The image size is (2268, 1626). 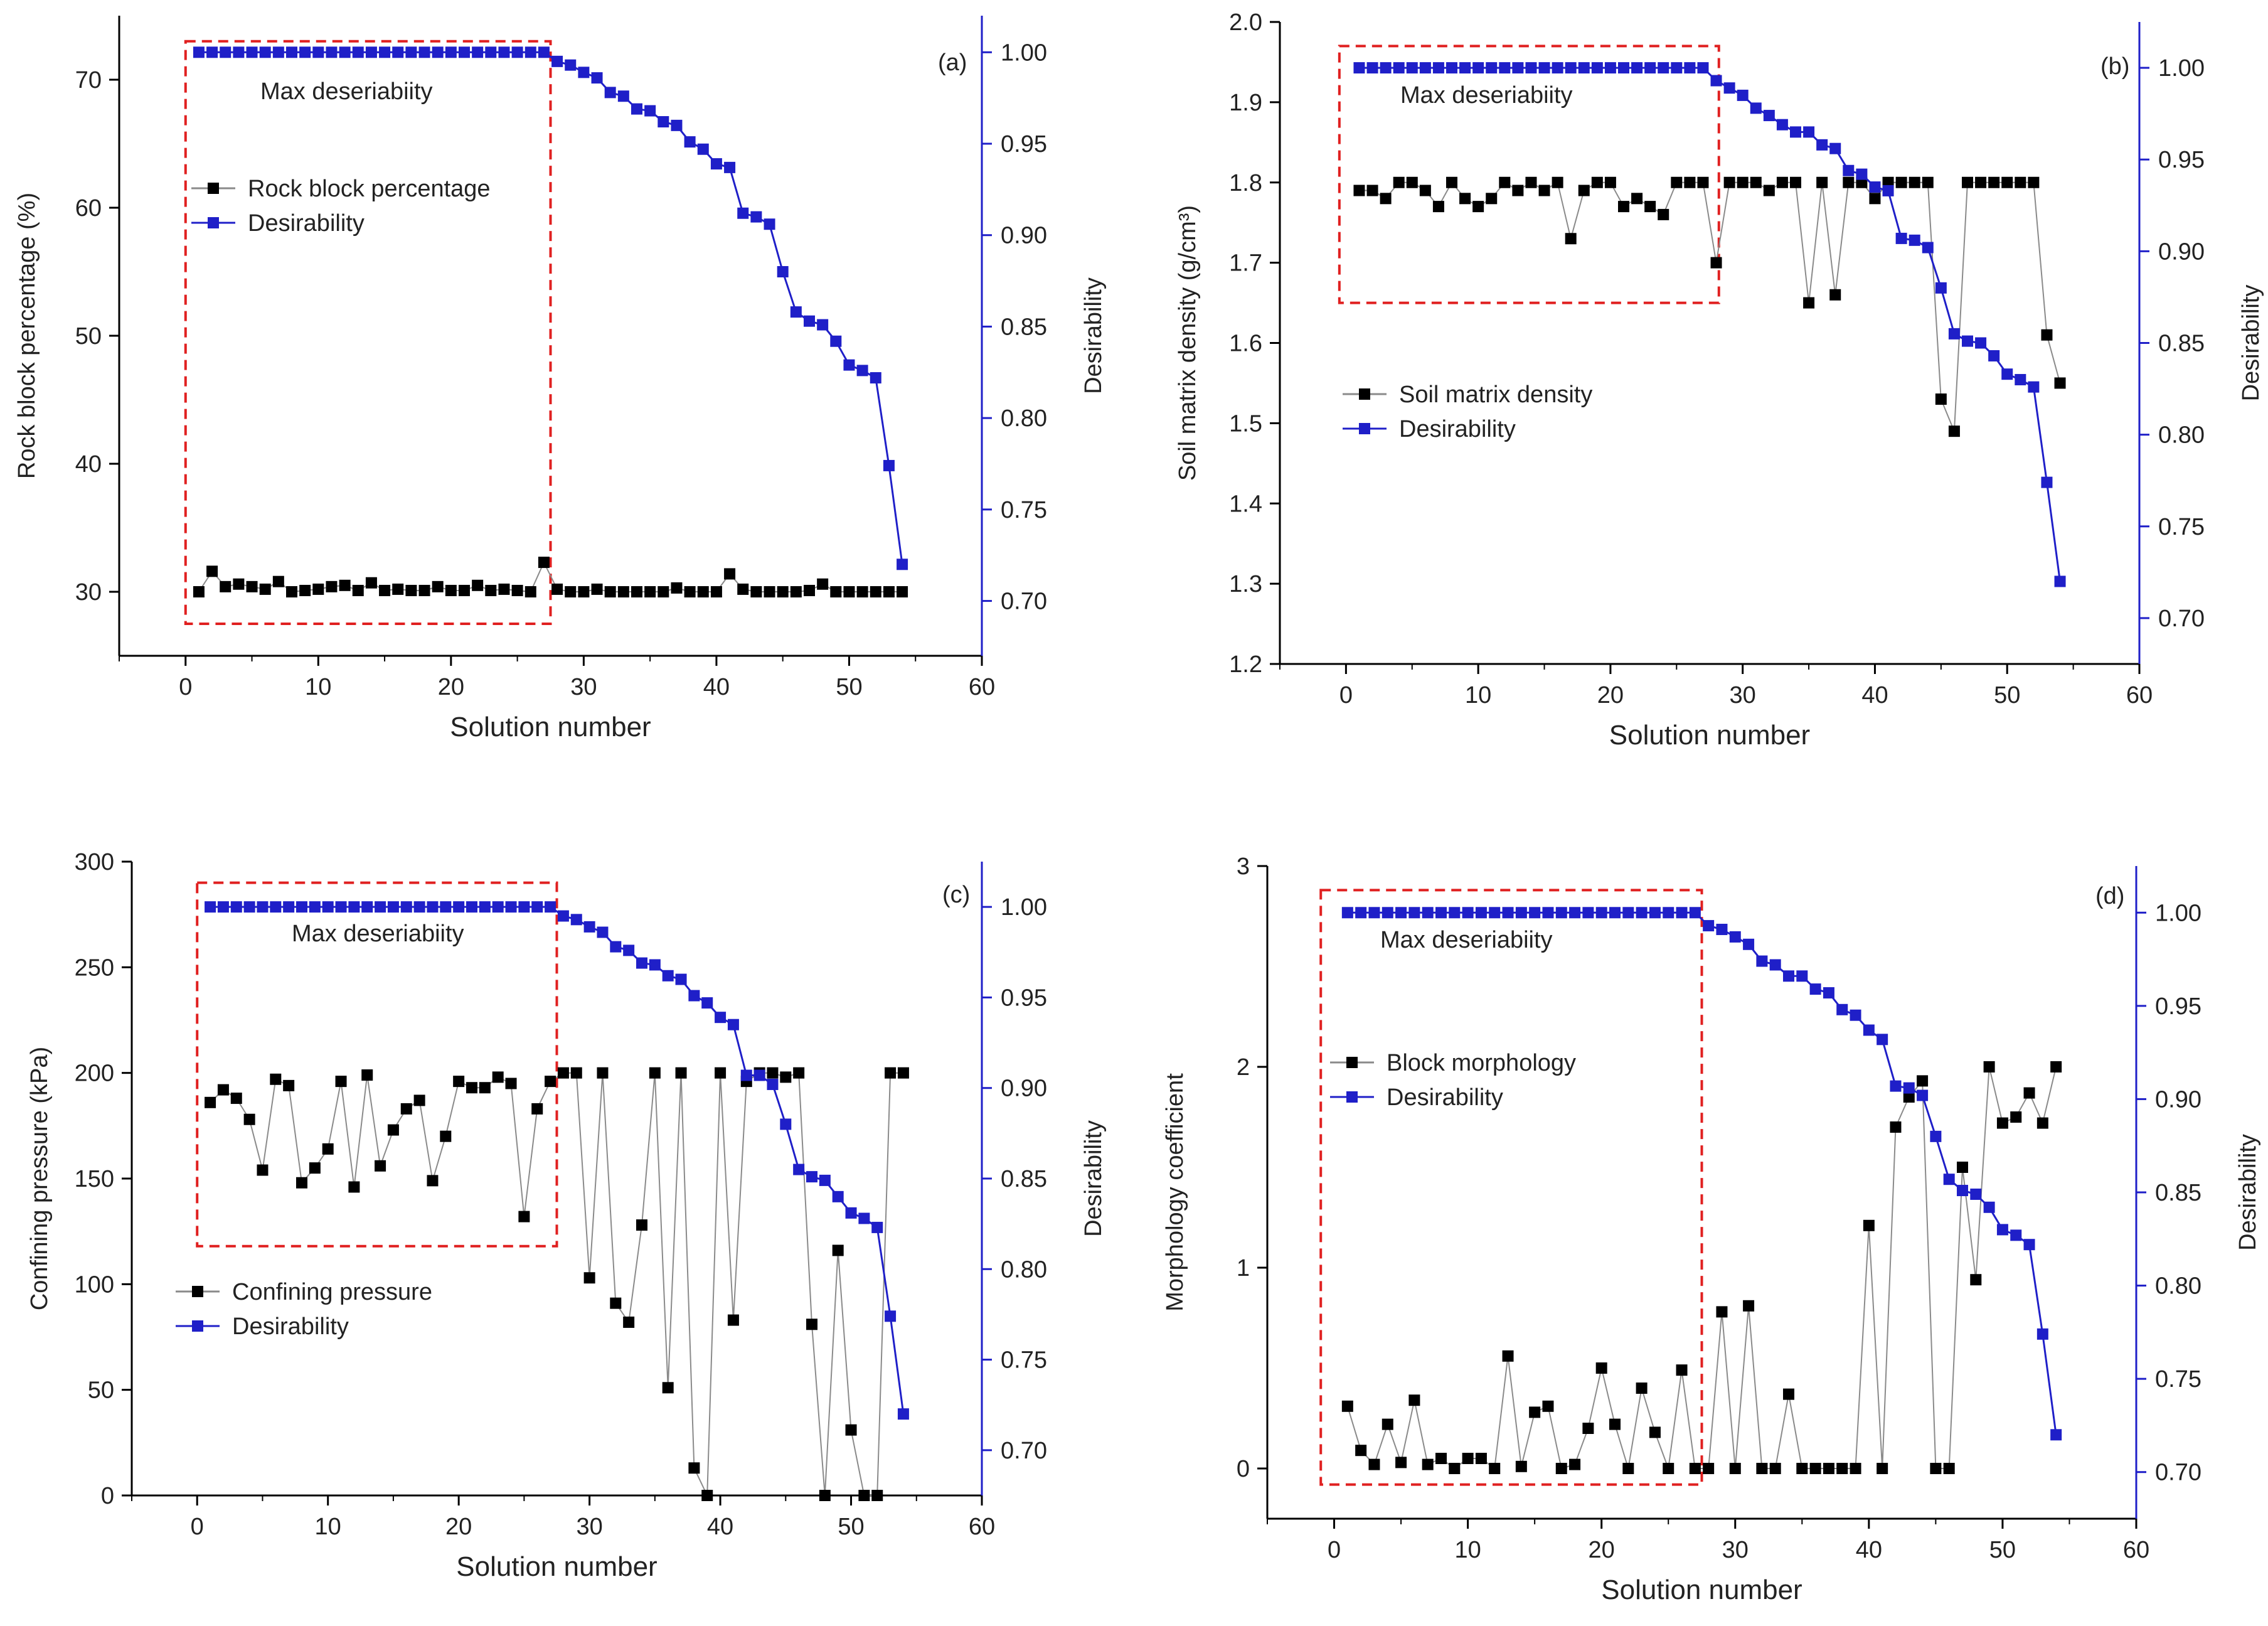 I want to click on y-tick-label: 100, so click(x=94, y=1285).